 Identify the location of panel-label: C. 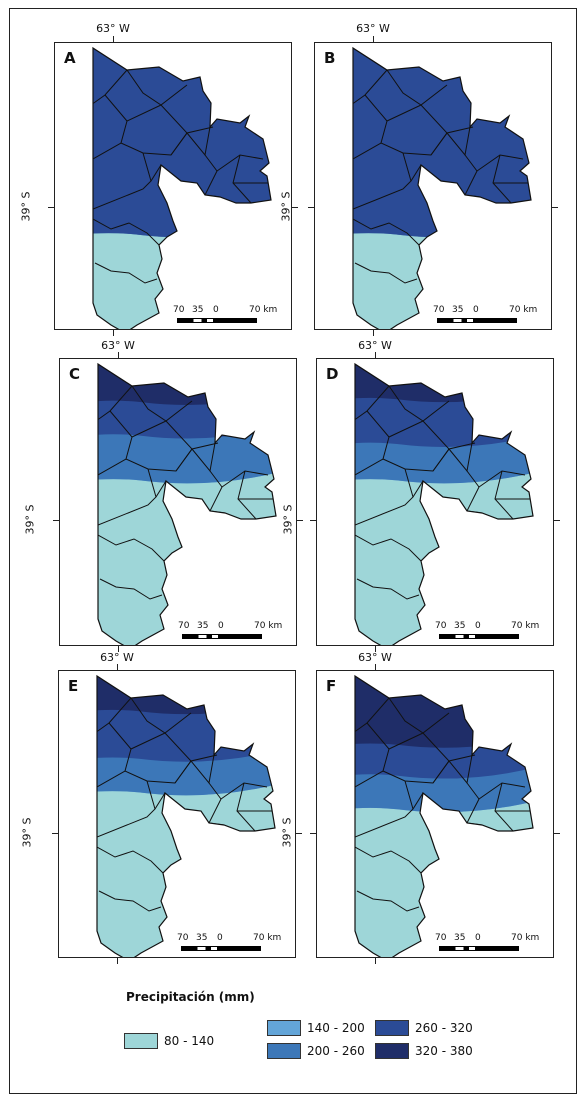
(75, 374).